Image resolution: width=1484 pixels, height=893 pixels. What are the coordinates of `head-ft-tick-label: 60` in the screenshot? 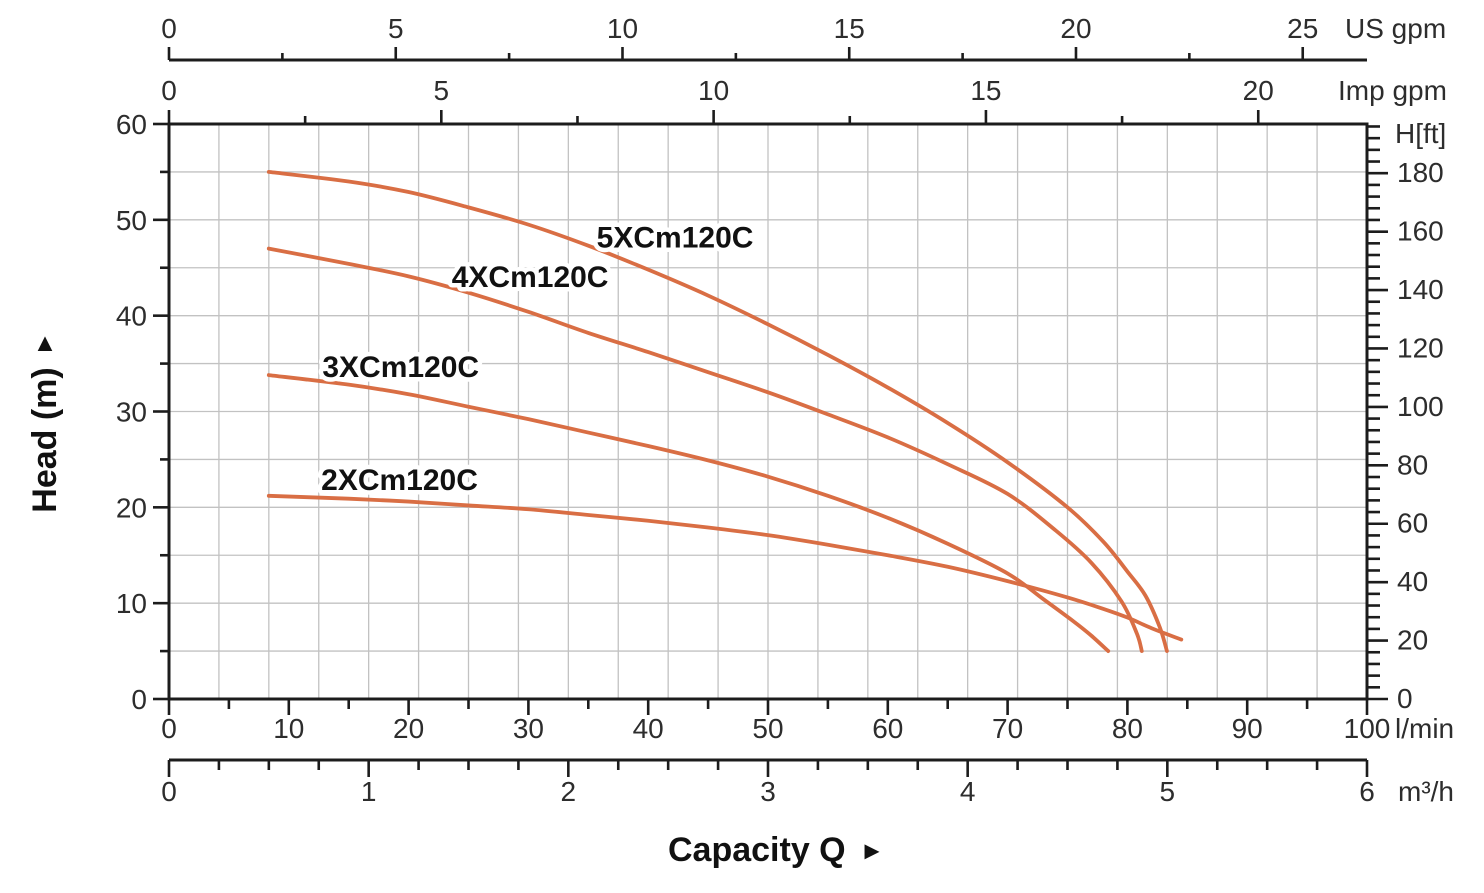 It's located at (1412, 523).